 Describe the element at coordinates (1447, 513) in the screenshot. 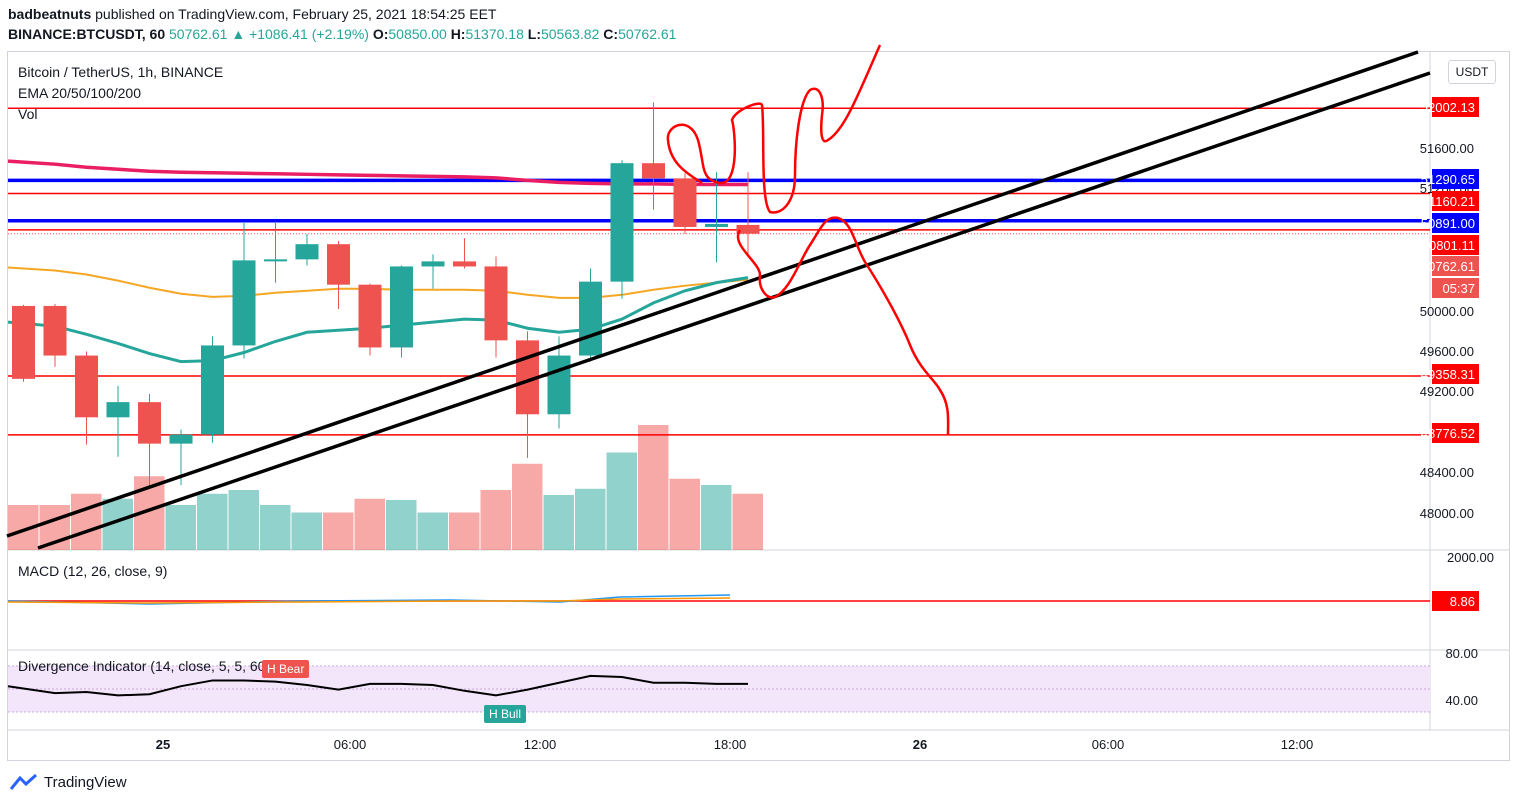

I see `price-tick-label: 48000.00` at that location.